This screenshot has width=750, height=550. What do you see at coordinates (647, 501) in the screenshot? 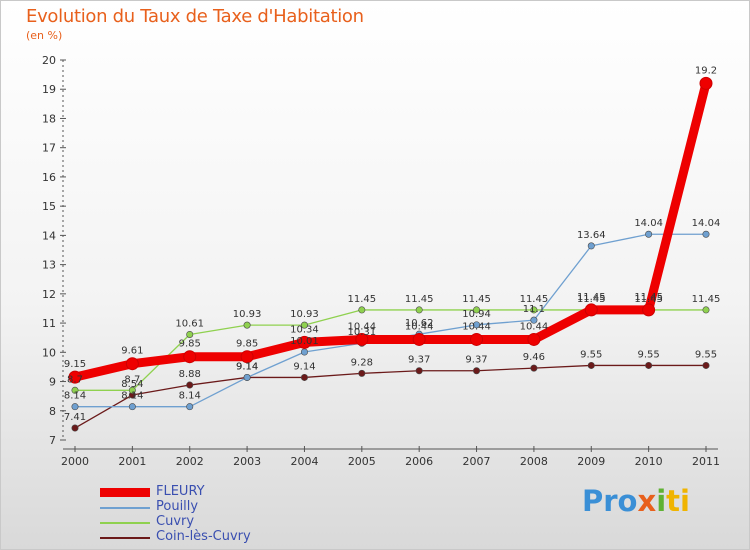
I see `logo-part: x` at bounding box center [647, 501].